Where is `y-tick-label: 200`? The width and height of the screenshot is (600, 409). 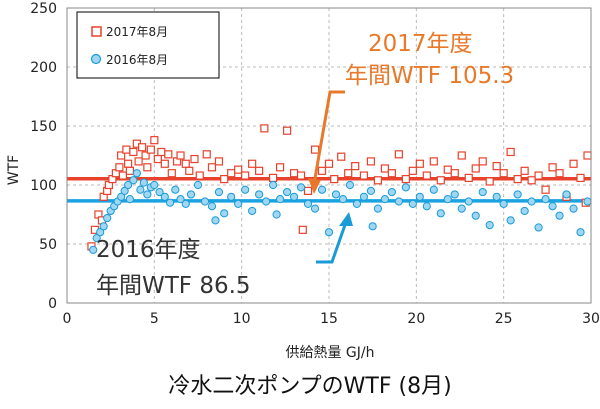
y-tick-label: 200 is located at coordinates (43, 68).